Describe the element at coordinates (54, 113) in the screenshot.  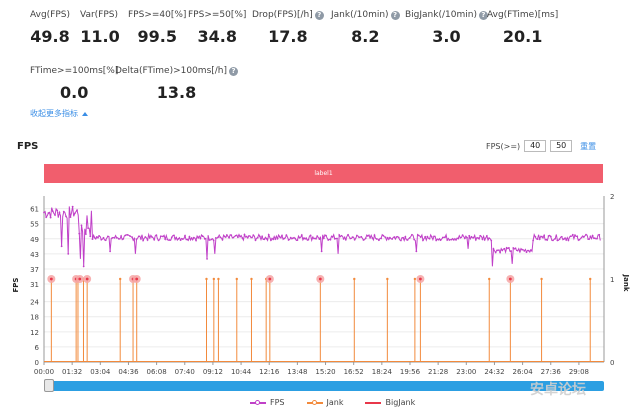
I see `collapse-link-label: 收起更多指标` at that location.